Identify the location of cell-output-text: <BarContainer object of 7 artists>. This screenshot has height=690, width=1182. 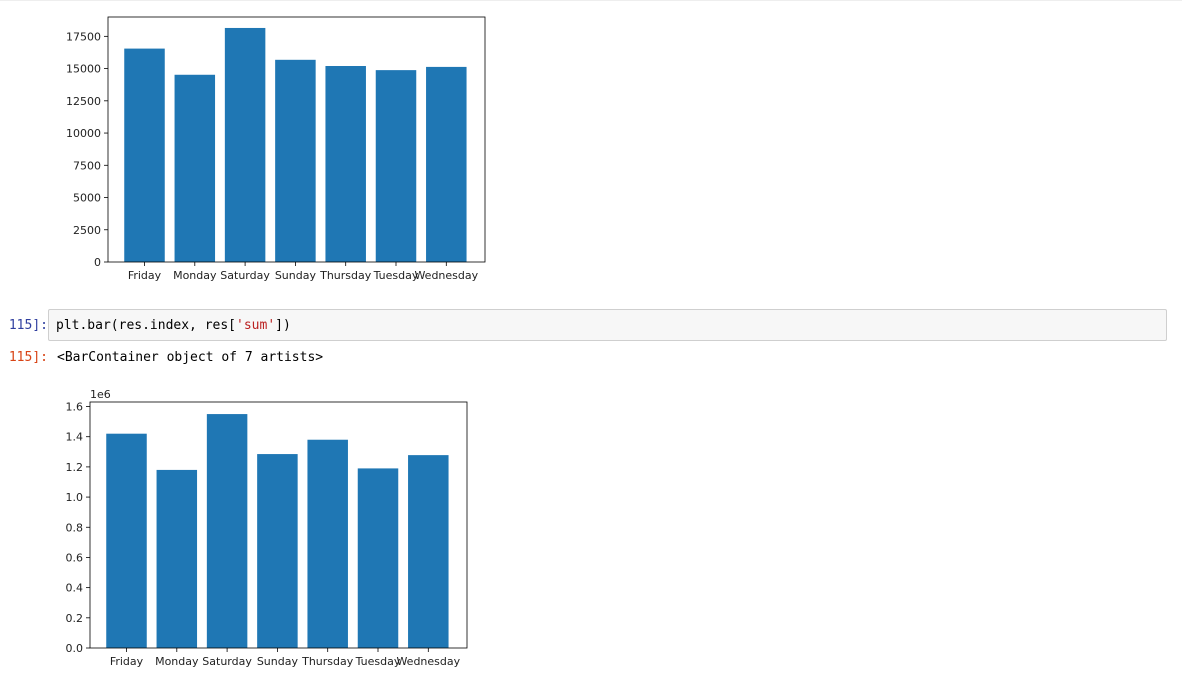
(190, 357).